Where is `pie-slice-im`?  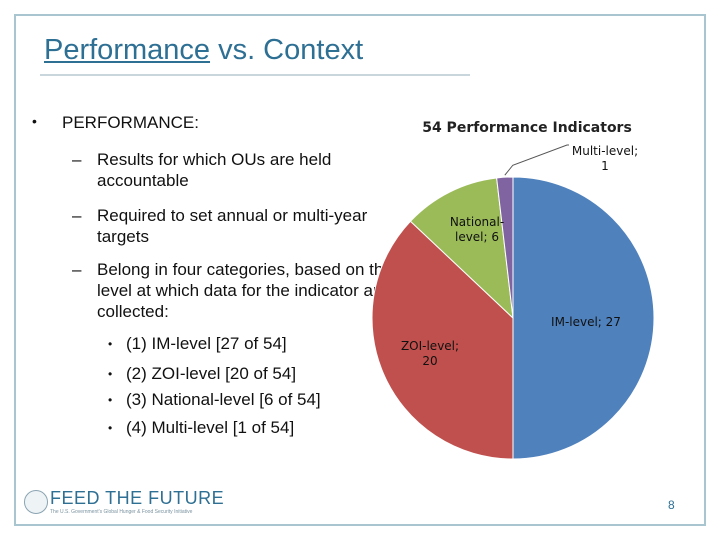
pie-slice-im is located at coordinates (583, 318).